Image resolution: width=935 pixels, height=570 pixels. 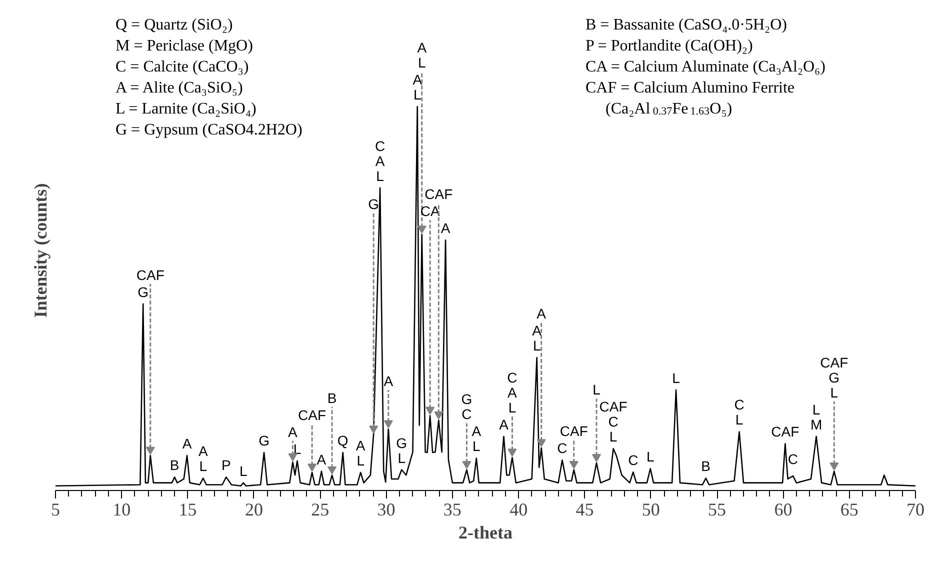 I want to click on annotation: L M, so click(x=816, y=416).